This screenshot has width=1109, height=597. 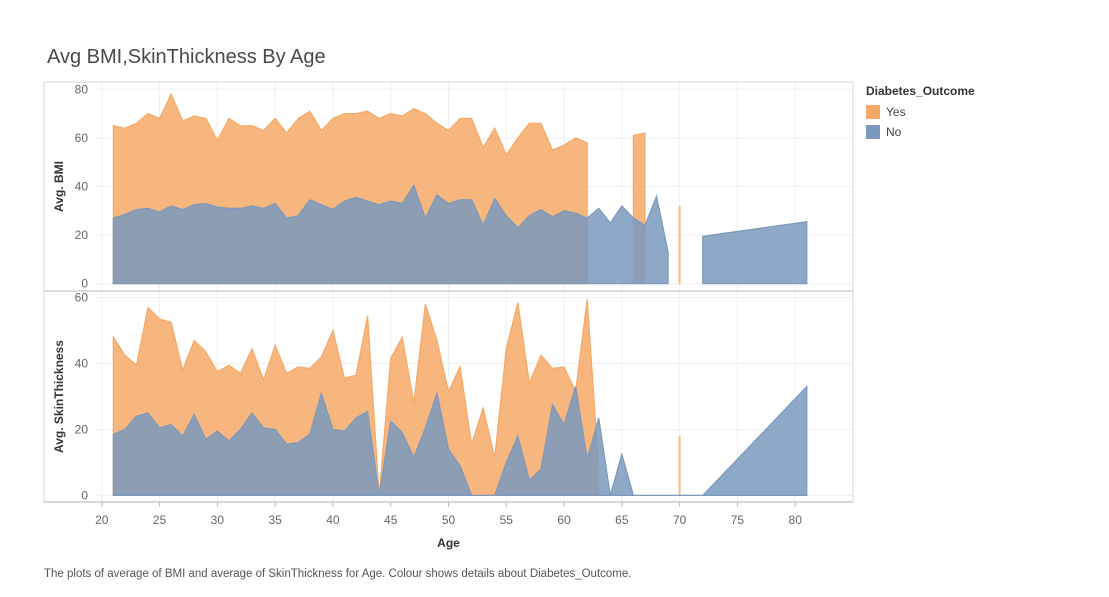 I want to click on chart-title: Avg BMI,SkinThickness By Age, so click(x=186, y=57).